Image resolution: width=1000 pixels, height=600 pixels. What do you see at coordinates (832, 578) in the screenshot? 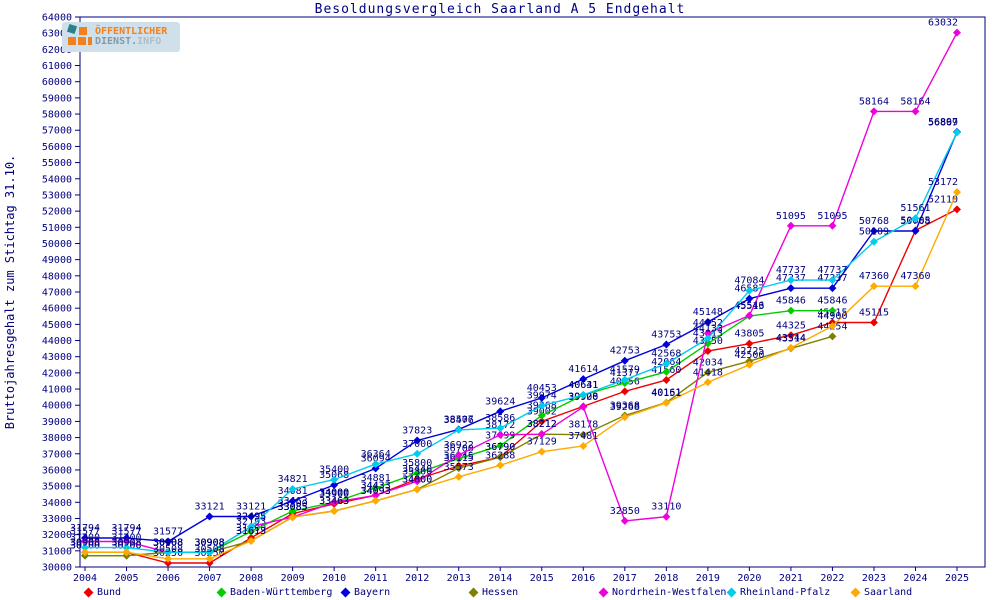
I see `x-axis-year-label: 2022` at bounding box center [832, 578].